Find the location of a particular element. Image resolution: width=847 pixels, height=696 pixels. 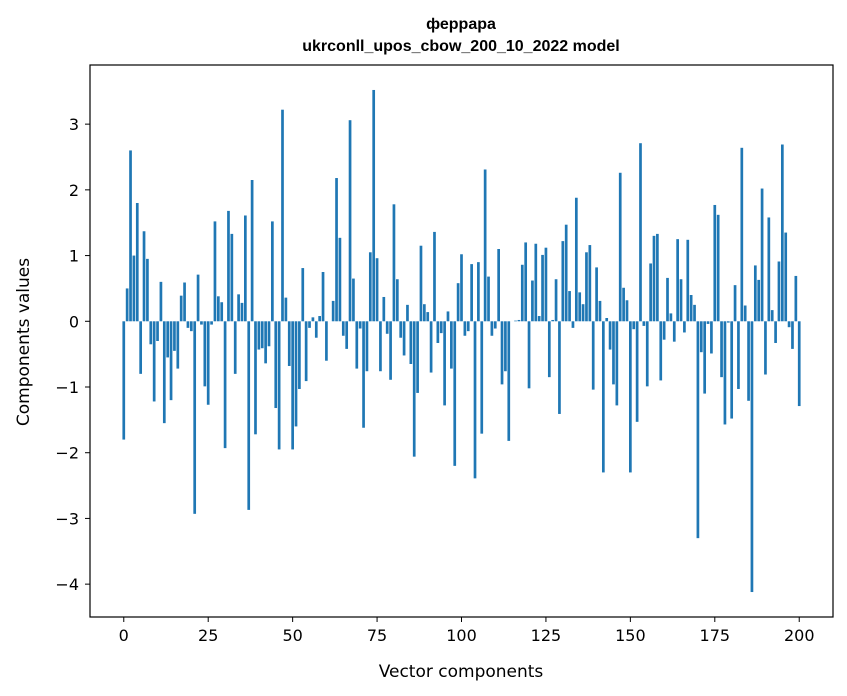

y-tick-label: 0 is located at coordinates (74, 321).